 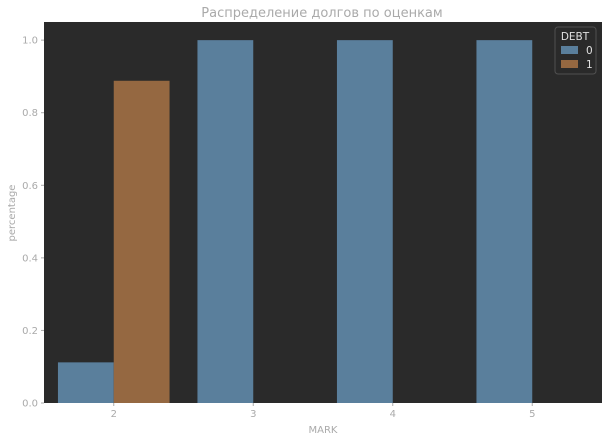 What do you see at coordinates (575, 37) in the screenshot?
I see `legend-title: DEBT` at bounding box center [575, 37].